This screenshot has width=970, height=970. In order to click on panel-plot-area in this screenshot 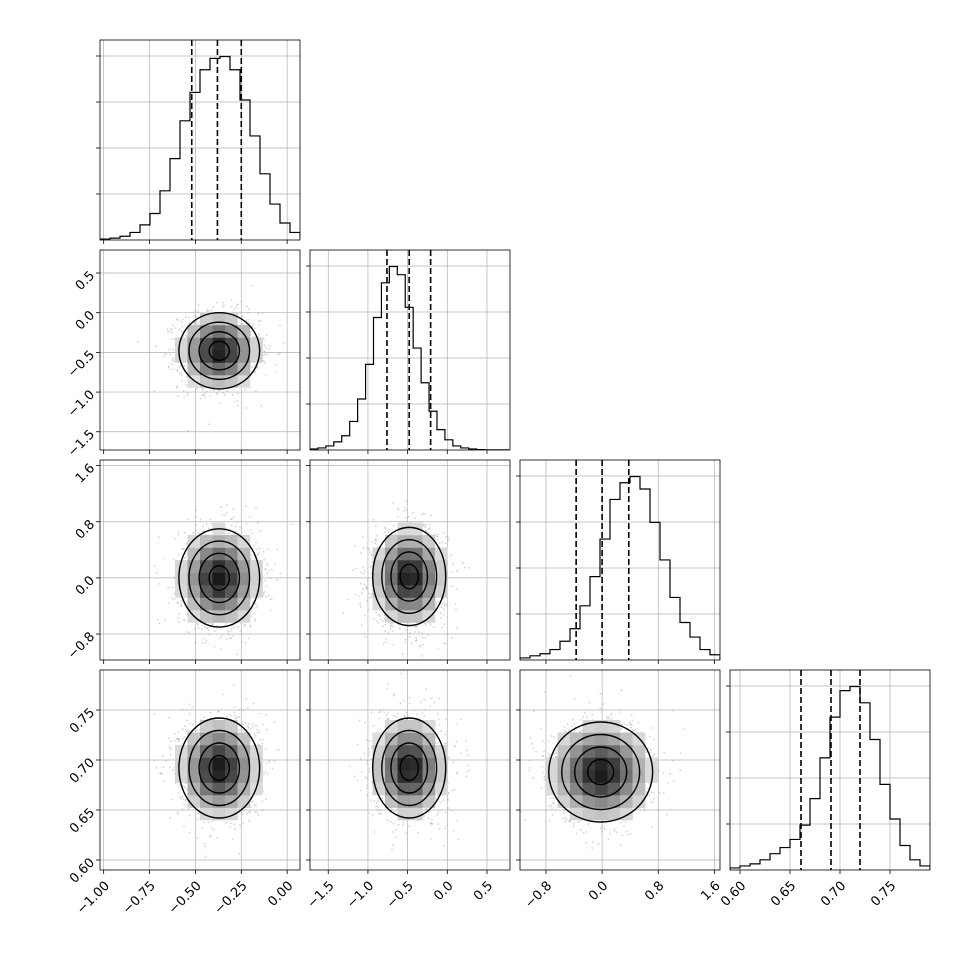, I will do `click(200, 140)`.